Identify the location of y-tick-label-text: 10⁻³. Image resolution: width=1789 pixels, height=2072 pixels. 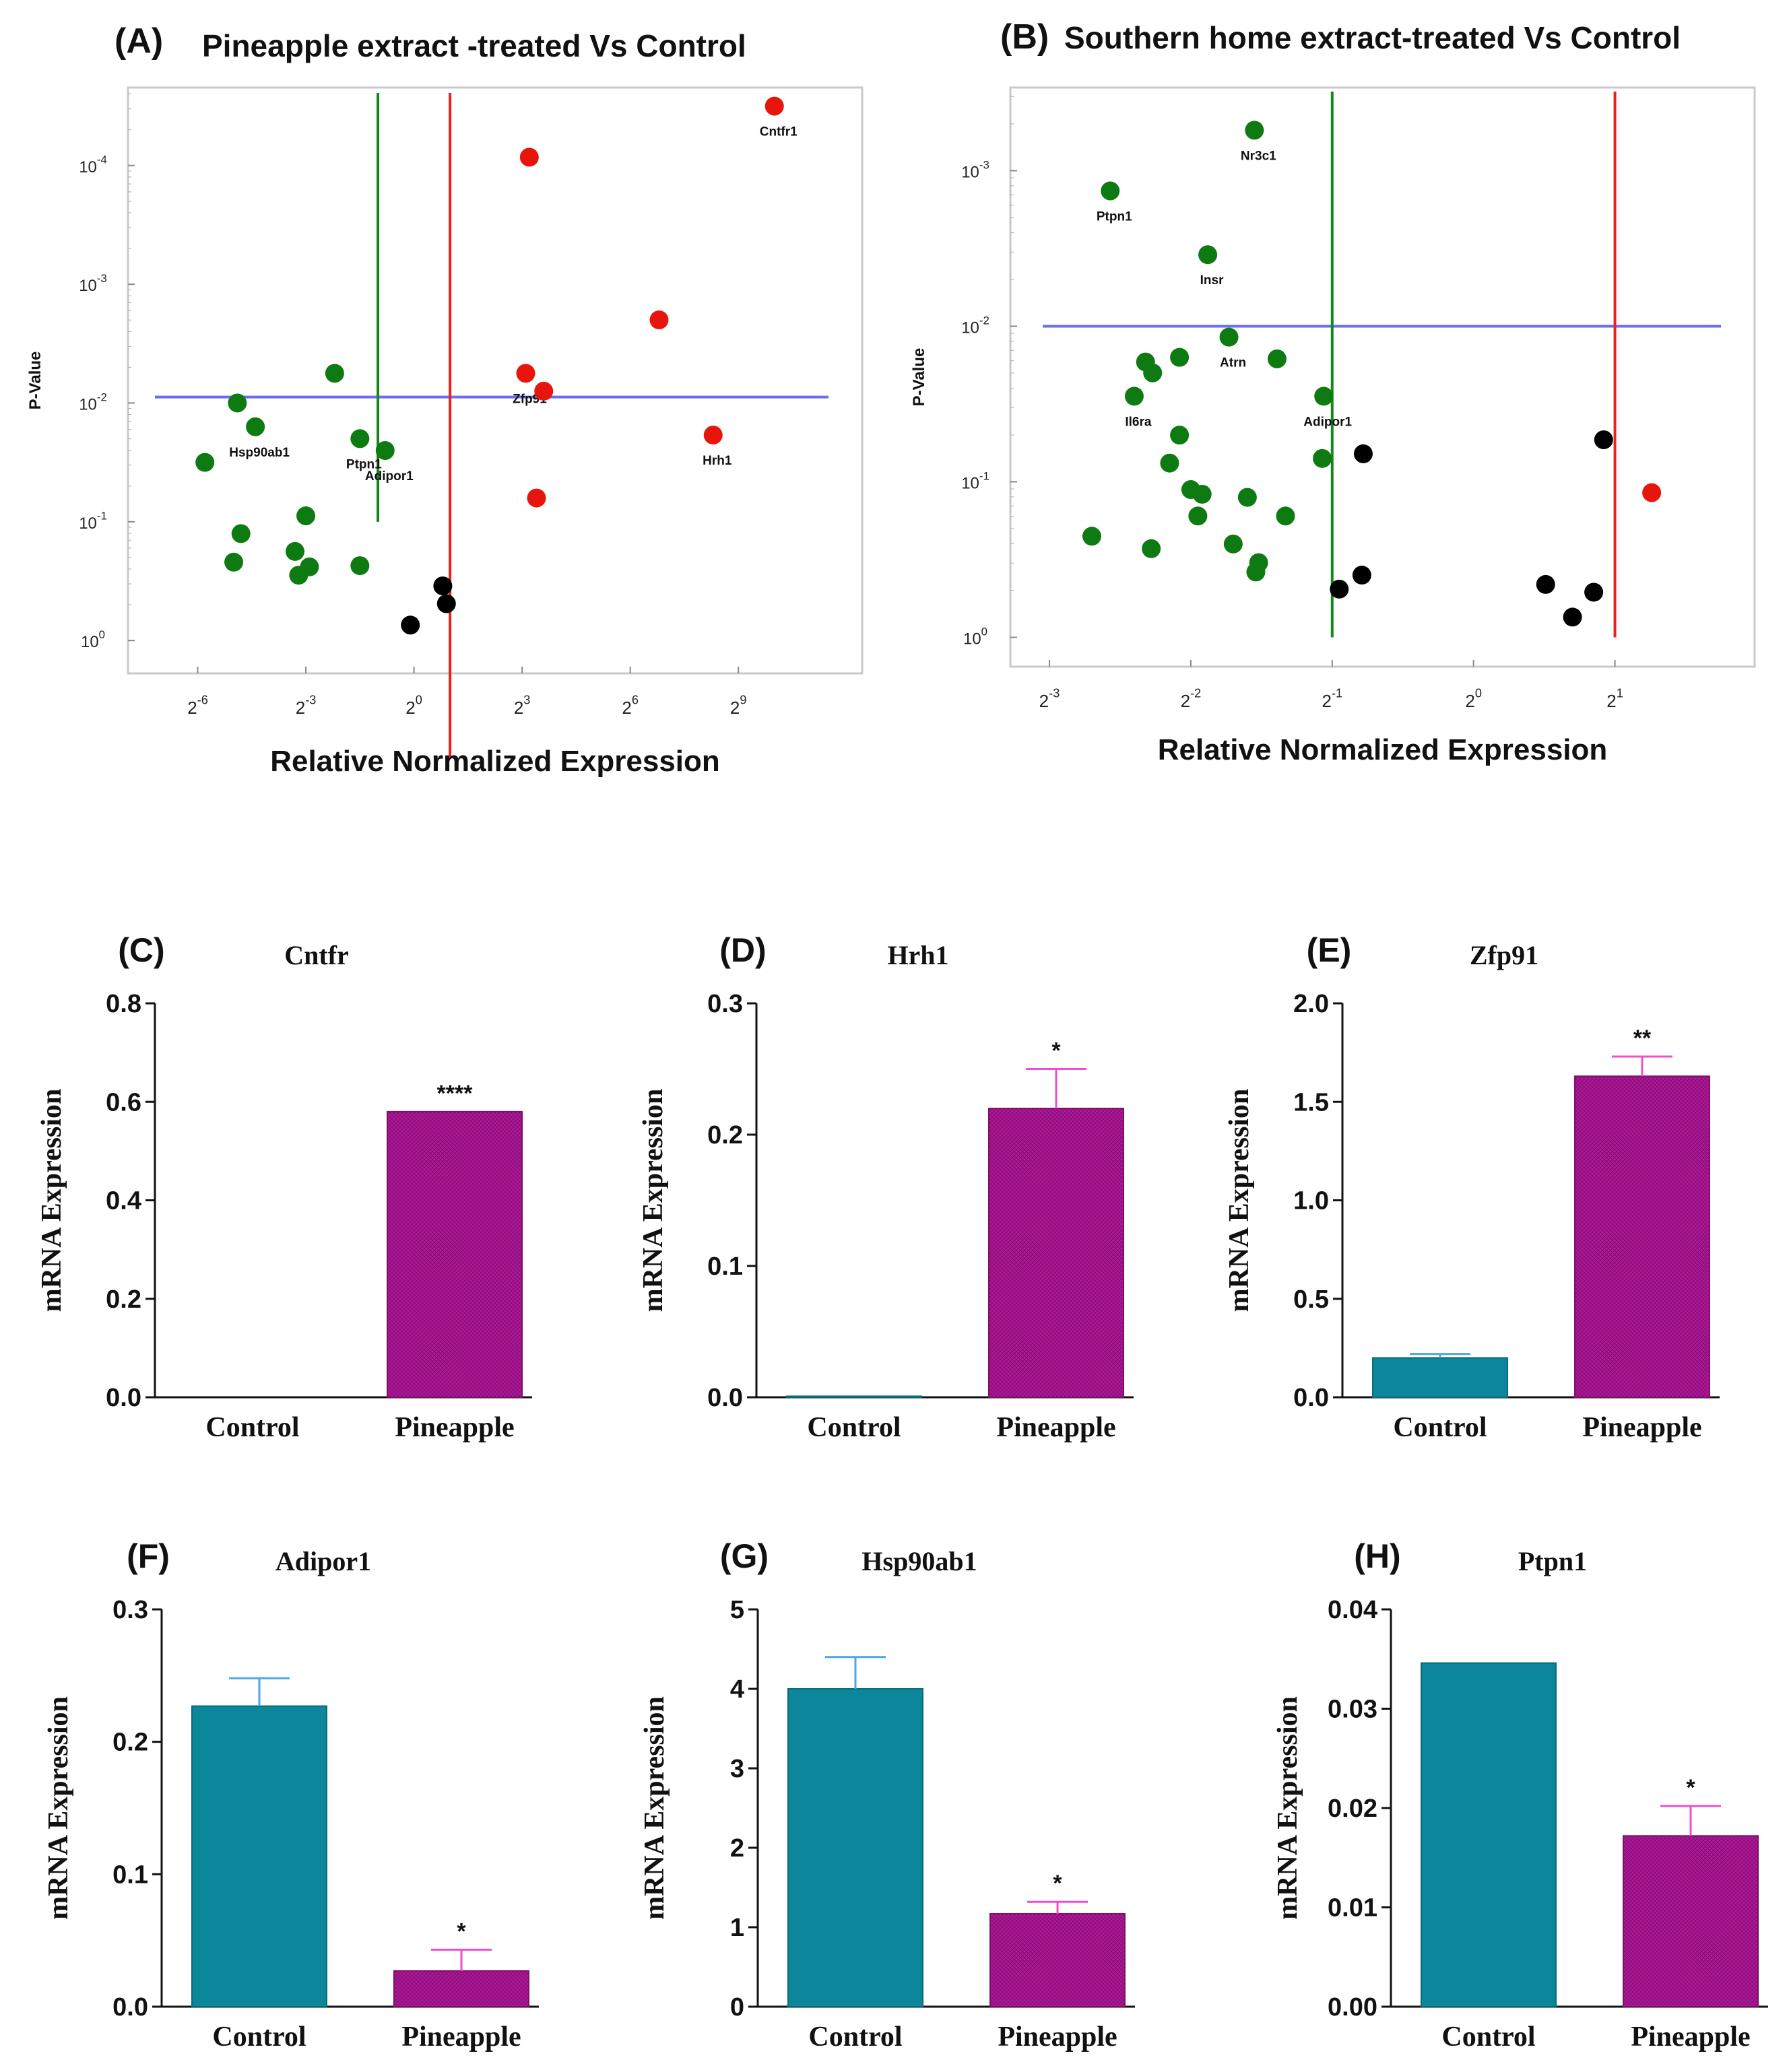
(93, 283).